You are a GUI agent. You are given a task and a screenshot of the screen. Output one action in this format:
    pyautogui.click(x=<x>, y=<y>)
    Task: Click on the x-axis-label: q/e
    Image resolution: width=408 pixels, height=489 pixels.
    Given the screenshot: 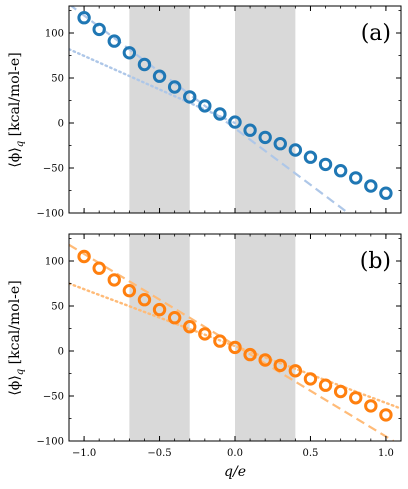 What is the action you would take?
    pyautogui.click(x=235, y=472)
    